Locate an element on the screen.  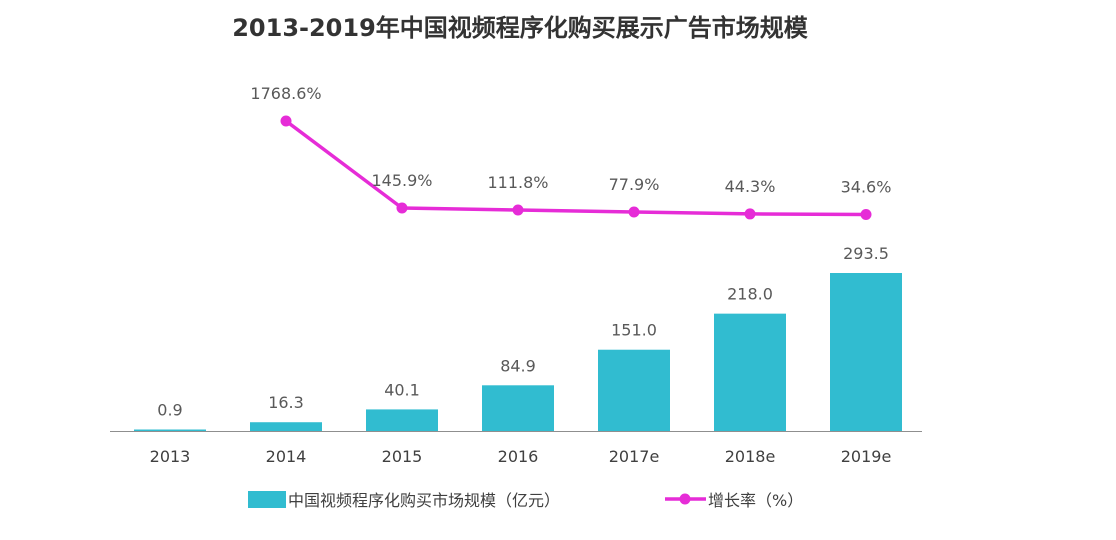
bar-value-label: 16.3 is located at coordinates (286, 402).